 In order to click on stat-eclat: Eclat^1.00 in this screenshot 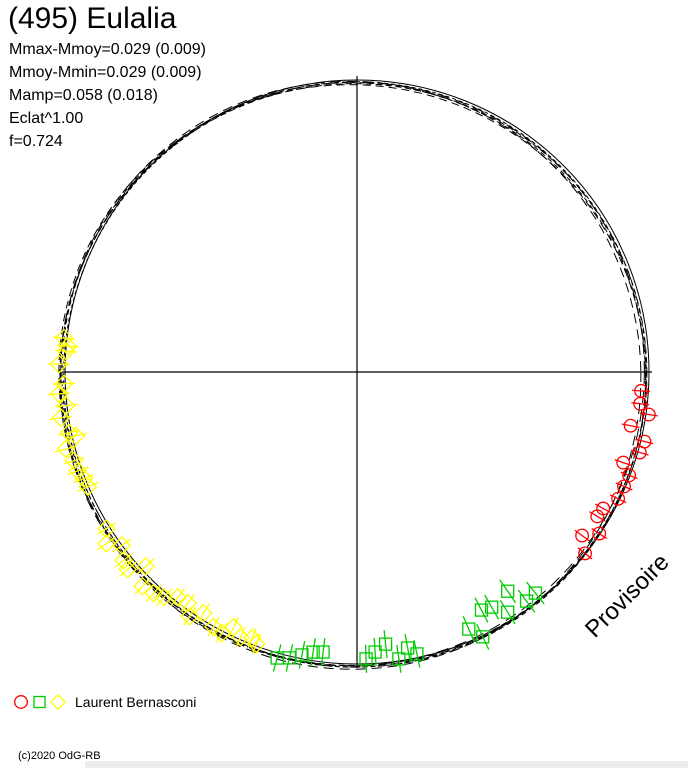, I will do `click(46, 118)`.